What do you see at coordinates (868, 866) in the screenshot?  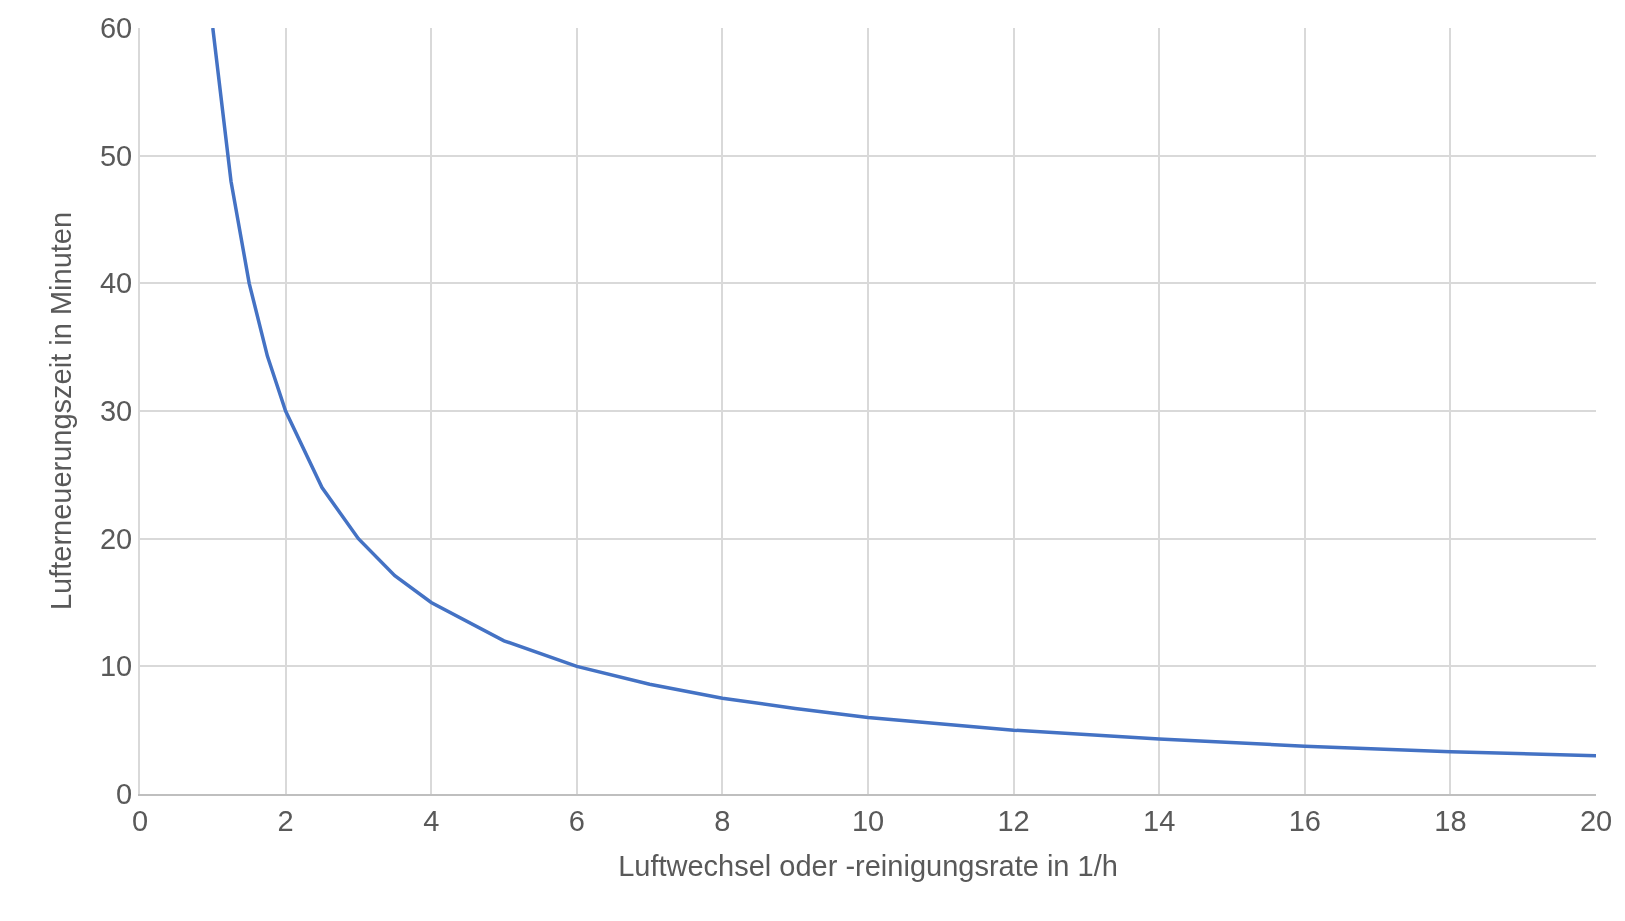 I see `x-axis-title: Luftwechsel oder -reinigungsrate in 1/h` at bounding box center [868, 866].